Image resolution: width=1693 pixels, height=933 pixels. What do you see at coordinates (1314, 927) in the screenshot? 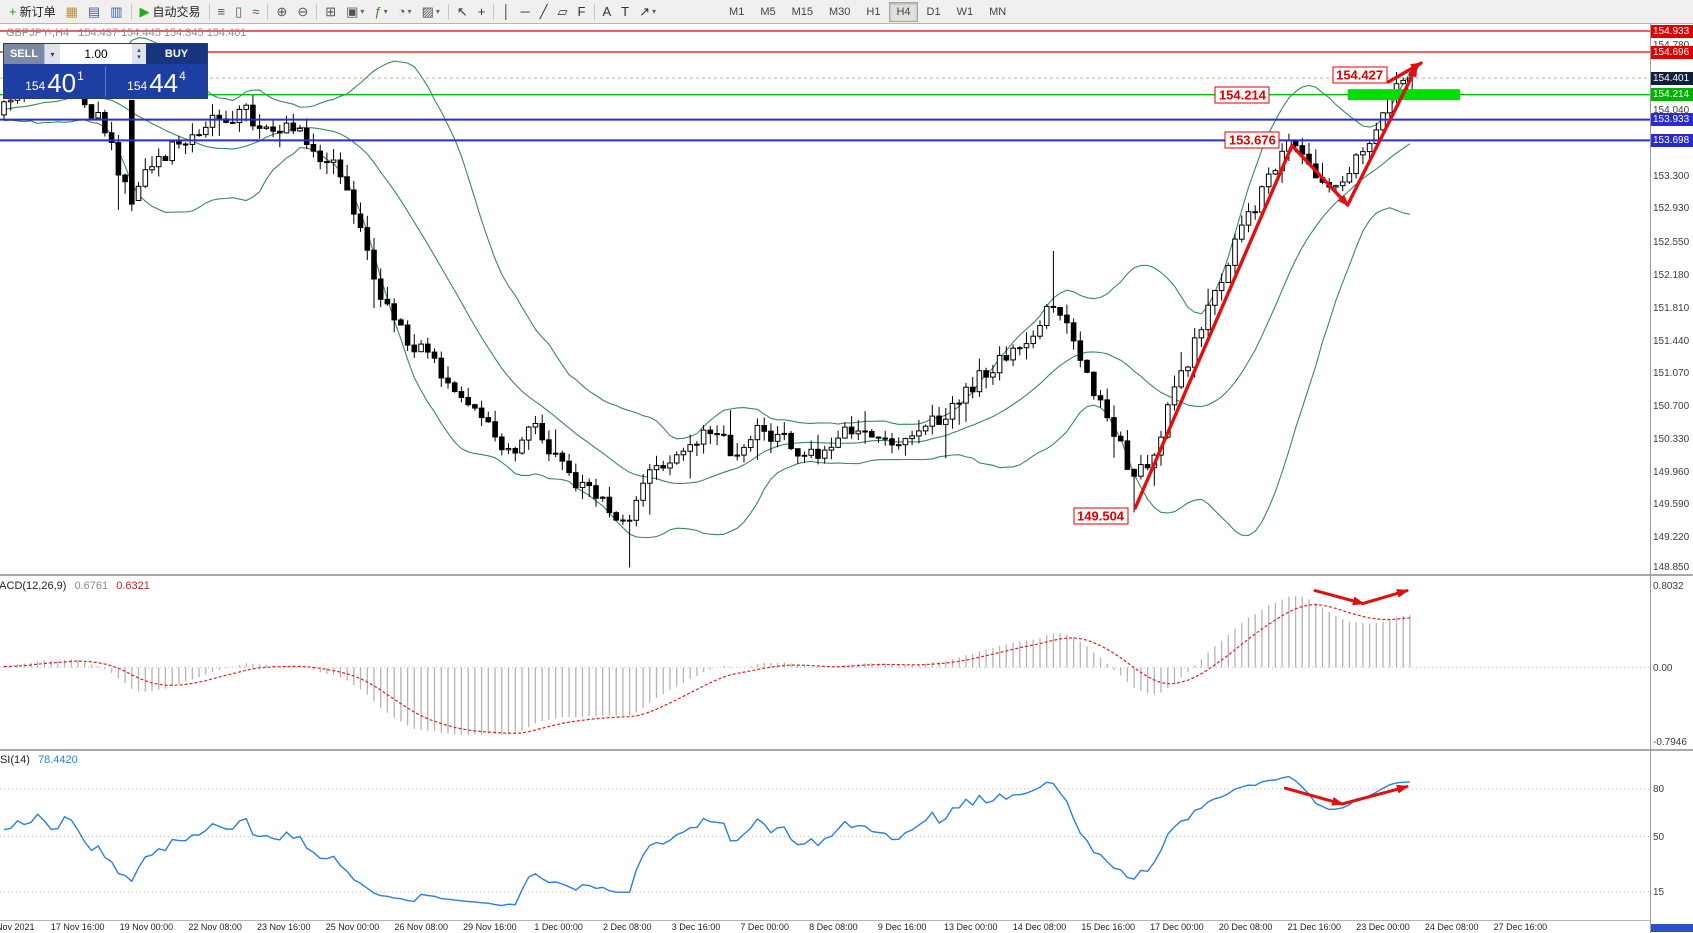
I see `time-axis-label: 21 Dec 16:00` at bounding box center [1314, 927].